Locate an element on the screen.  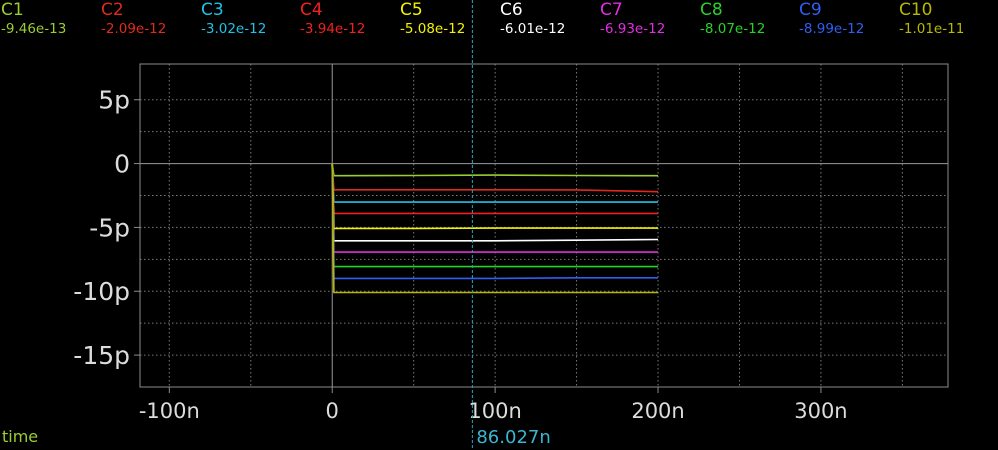
series-line-c10 is located at coordinates (494, 228).